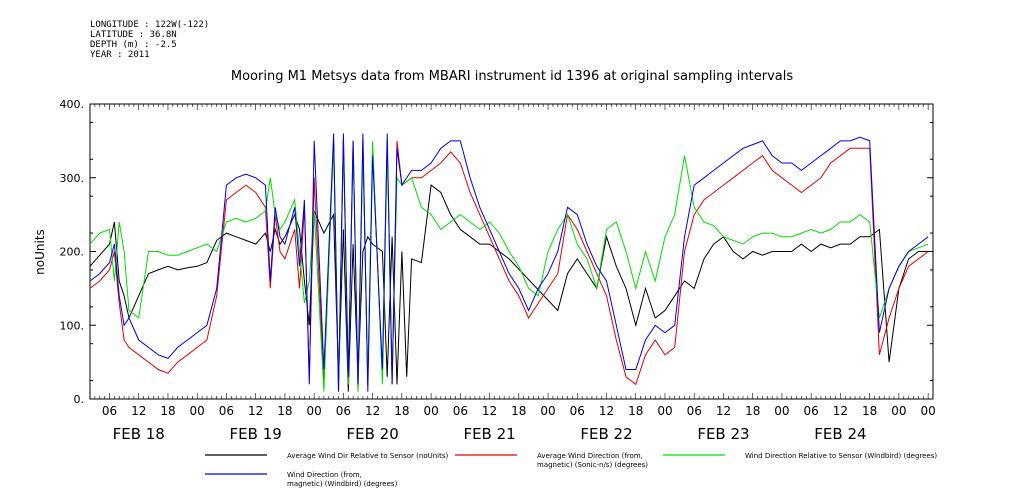  What do you see at coordinates (133, 45) in the screenshot?
I see `depth-label: DEPTH (m) : -2.5` at bounding box center [133, 45].